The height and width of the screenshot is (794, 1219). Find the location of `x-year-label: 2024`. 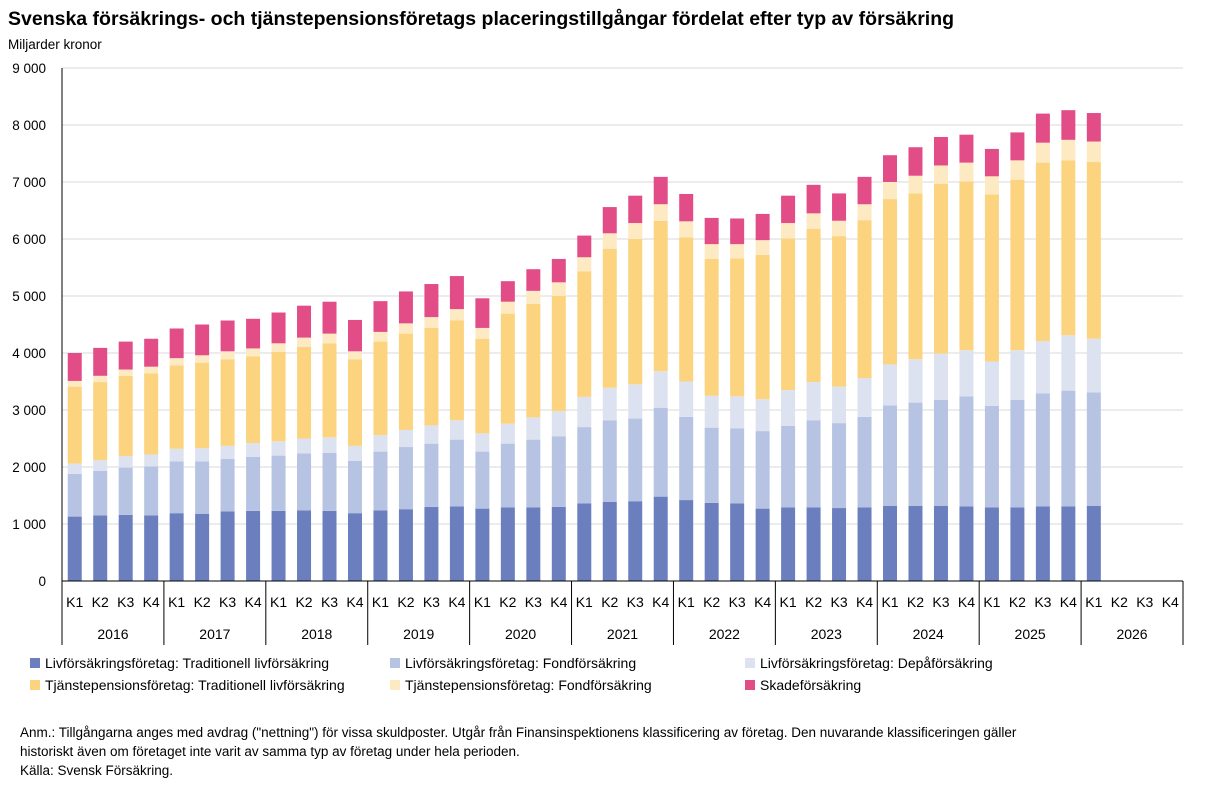

x-year-label: 2024 is located at coordinates (928, 634).